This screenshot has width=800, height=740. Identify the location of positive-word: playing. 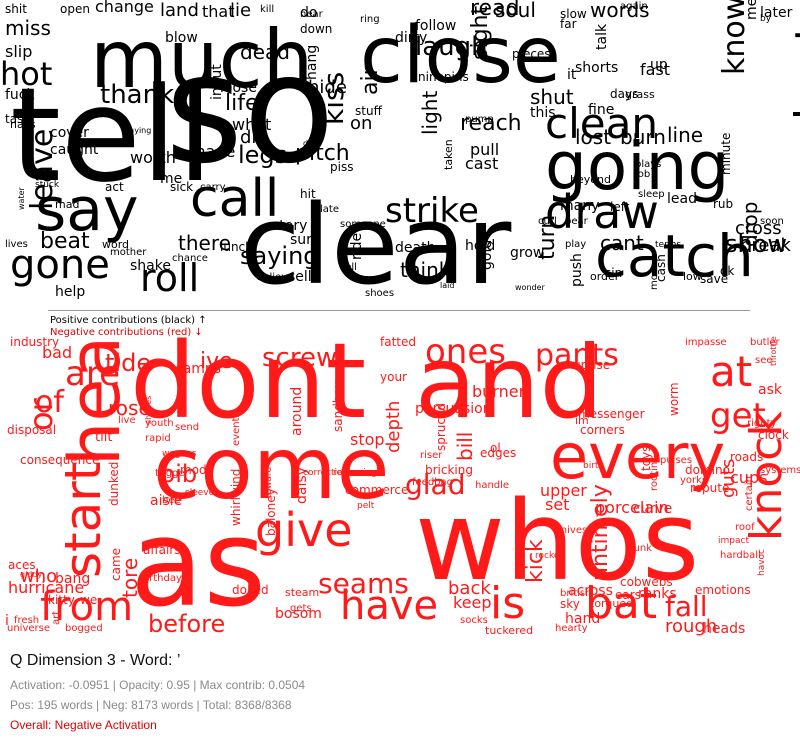
(137, 130).